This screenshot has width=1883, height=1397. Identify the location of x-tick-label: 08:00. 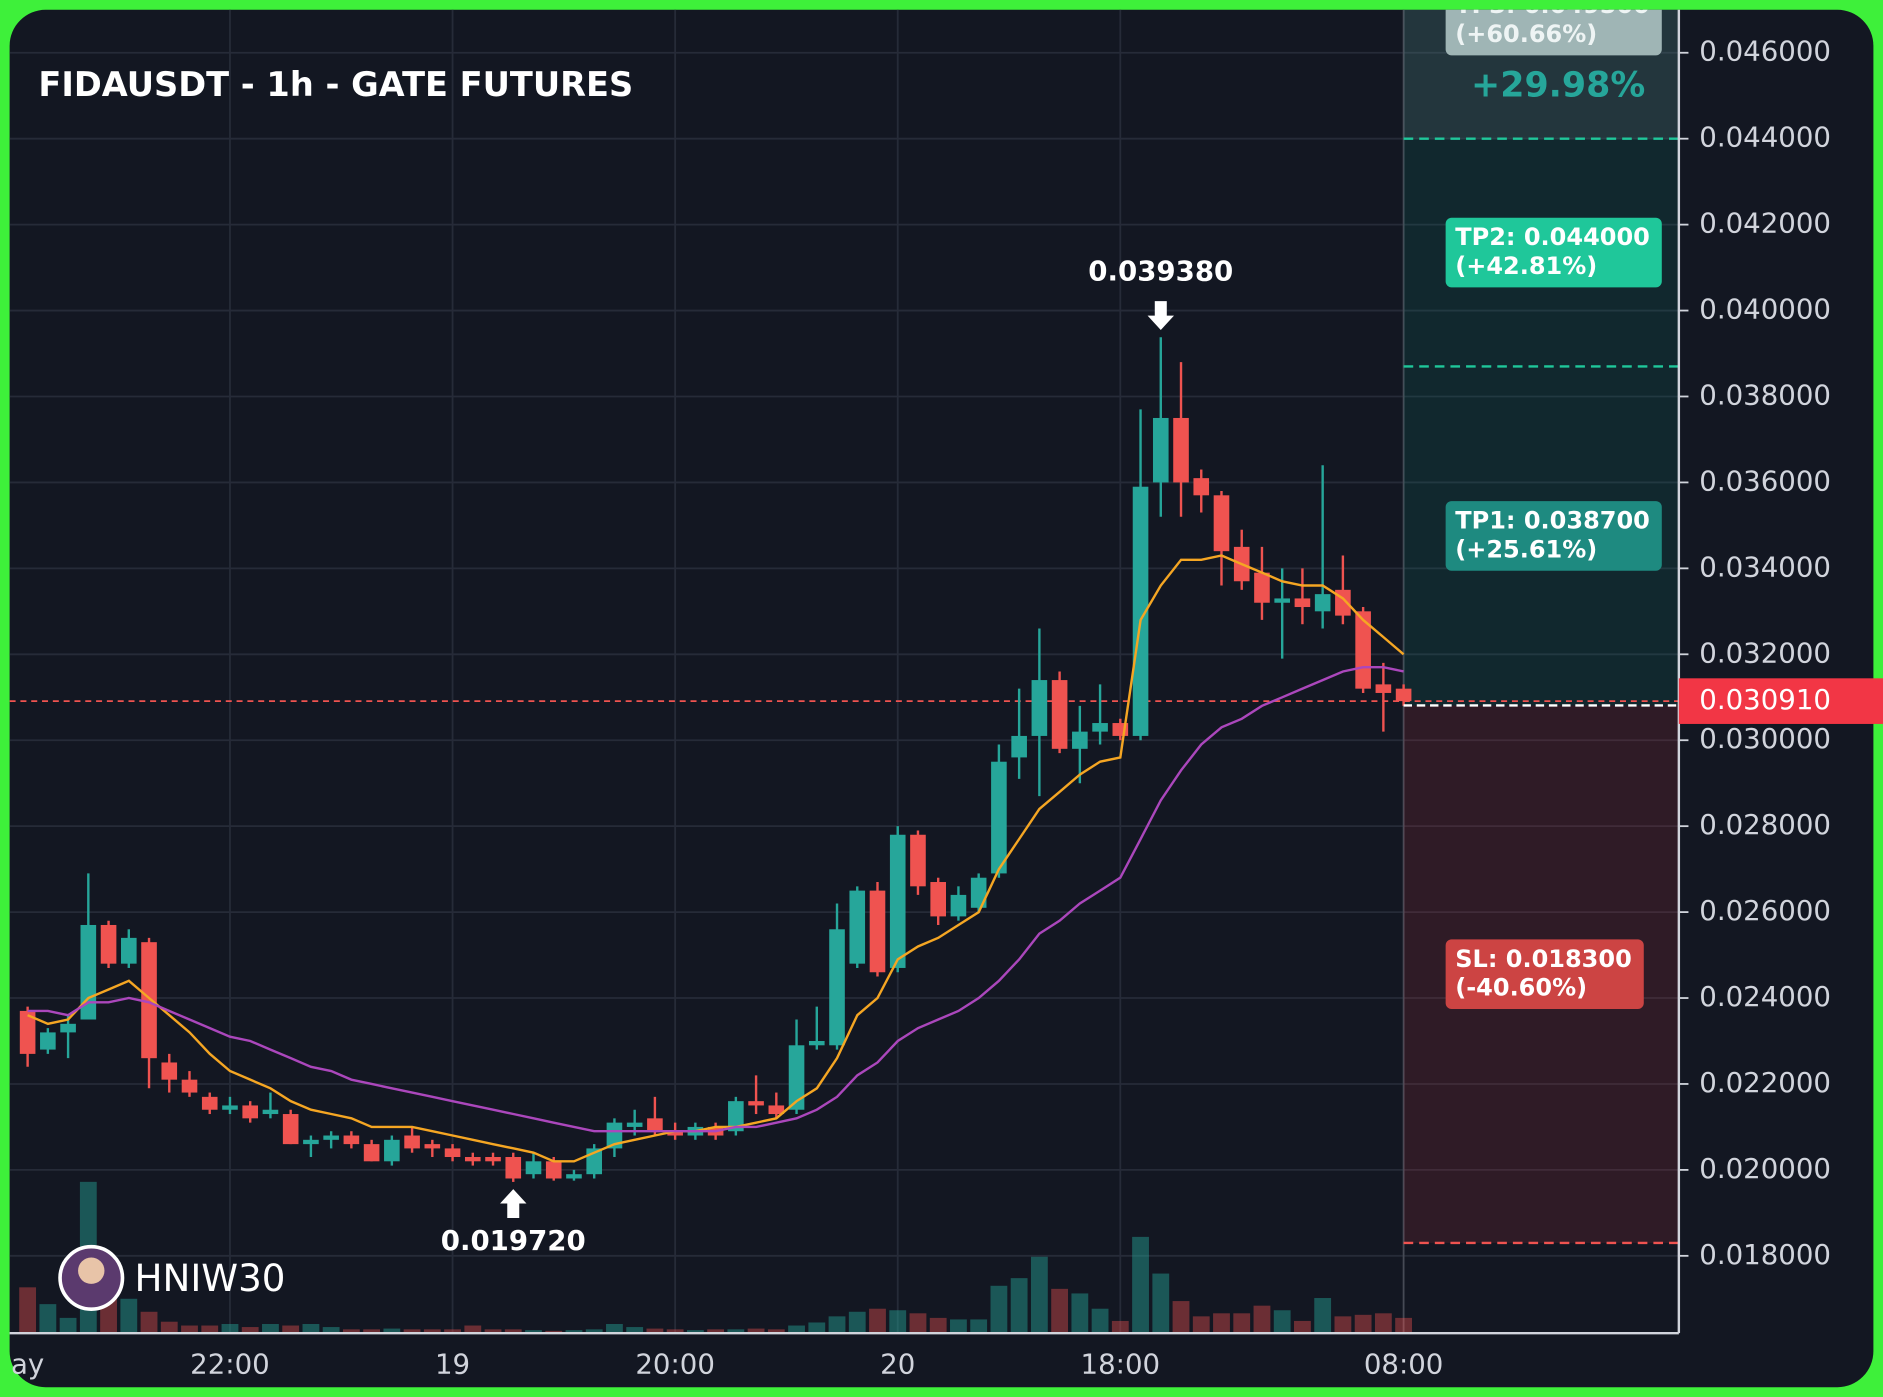
(1404, 1364).